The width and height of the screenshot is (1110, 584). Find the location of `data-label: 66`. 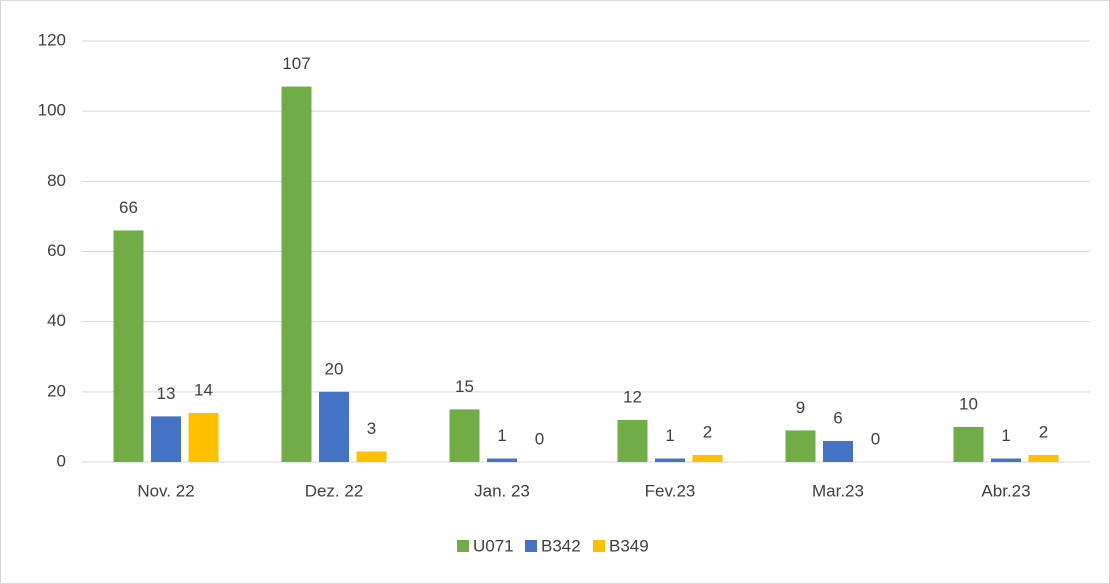

data-label: 66 is located at coordinates (128, 207).